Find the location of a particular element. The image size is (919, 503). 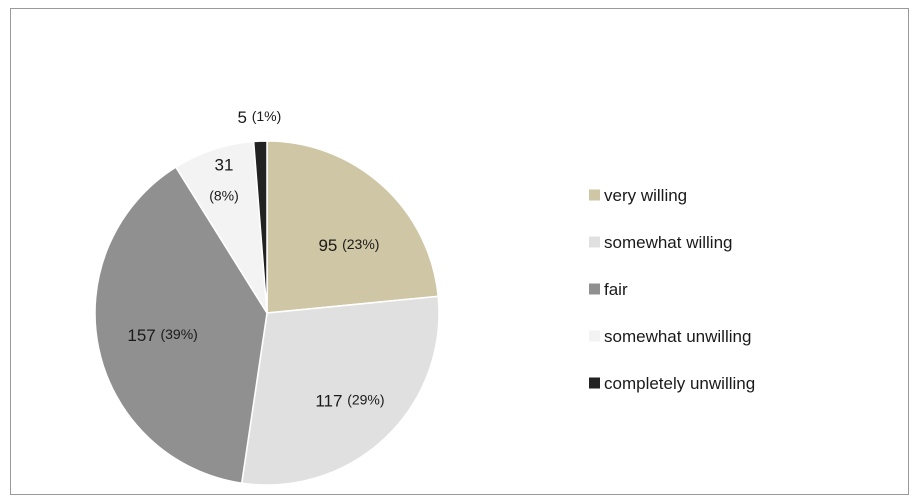

legend-item-somewhat-unwilling: somewhat unwilling is located at coordinates (670, 336).